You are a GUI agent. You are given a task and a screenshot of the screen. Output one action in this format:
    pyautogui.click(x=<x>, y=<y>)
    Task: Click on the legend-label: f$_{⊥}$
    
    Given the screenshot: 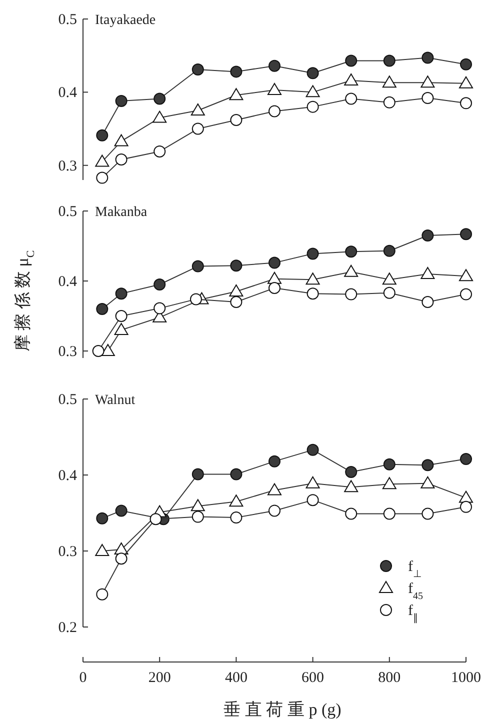 What is the action you would take?
    pyautogui.click(x=415, y=569)
    